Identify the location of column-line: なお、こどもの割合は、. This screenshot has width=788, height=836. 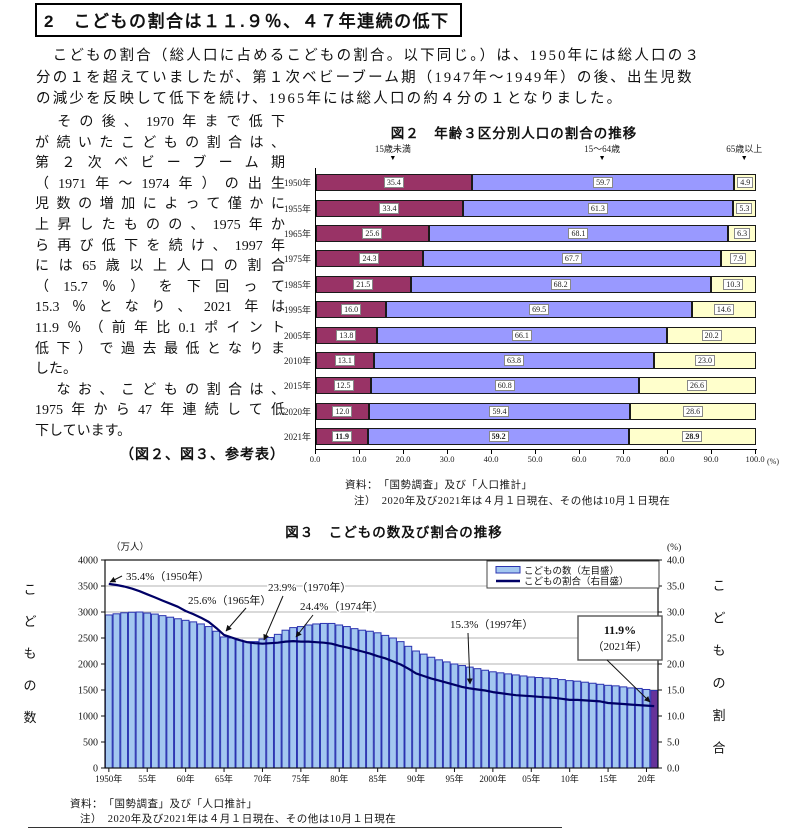
(160, 390).